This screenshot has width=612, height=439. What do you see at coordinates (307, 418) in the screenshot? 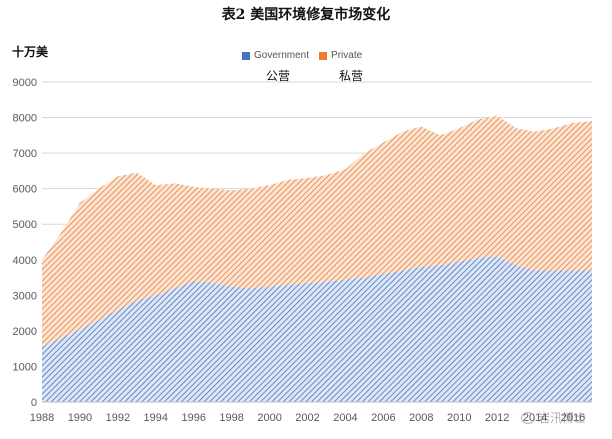
I see `x-tick-label: 2002` at bounding box center [307, 418].